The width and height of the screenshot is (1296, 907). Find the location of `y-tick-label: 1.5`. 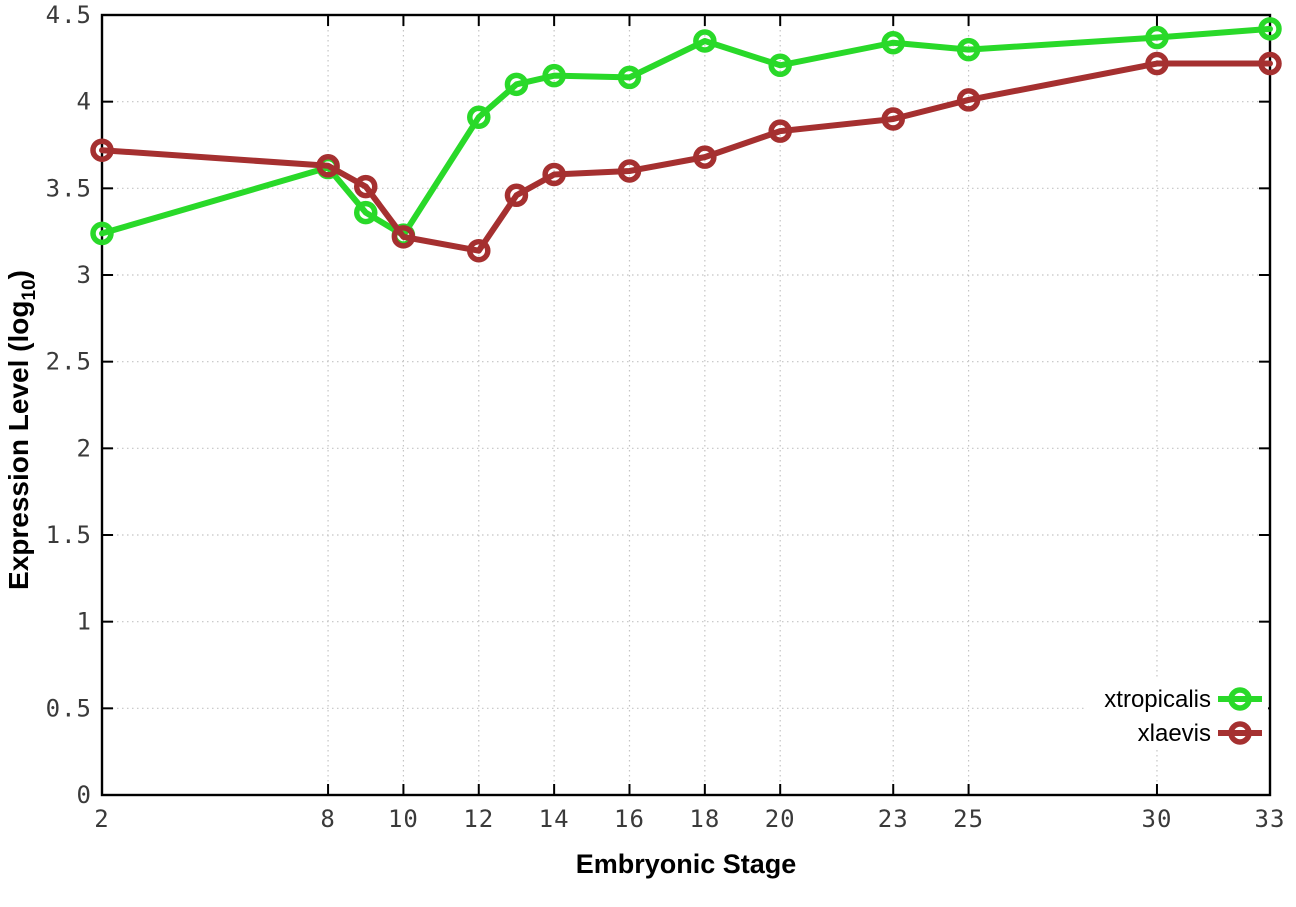

y-tick-label: 1.5 is located at coordinates (69, 535).